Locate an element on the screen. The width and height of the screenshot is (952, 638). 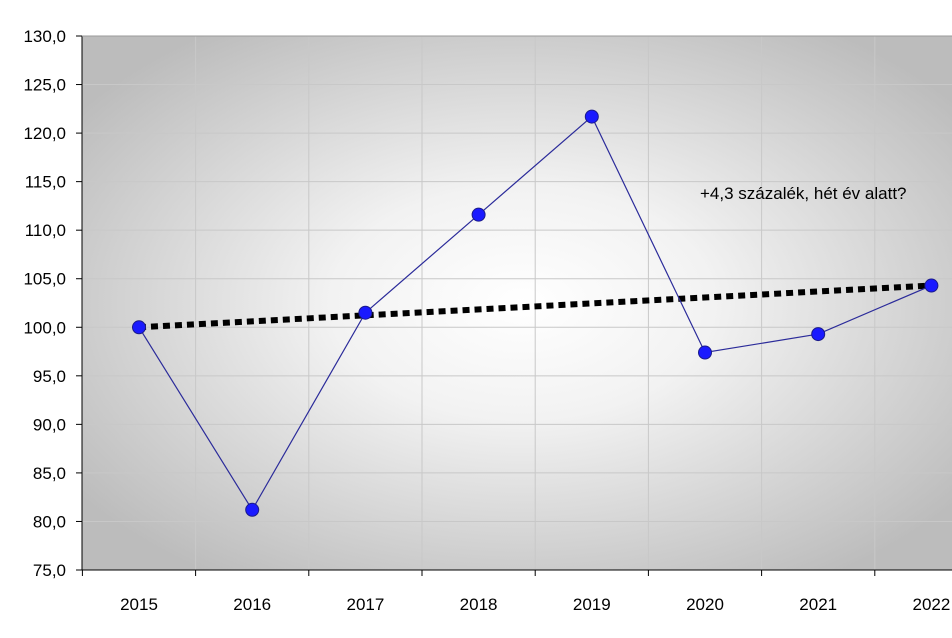
y-tick-label: 130,0 is located at coordinates (44, 36).